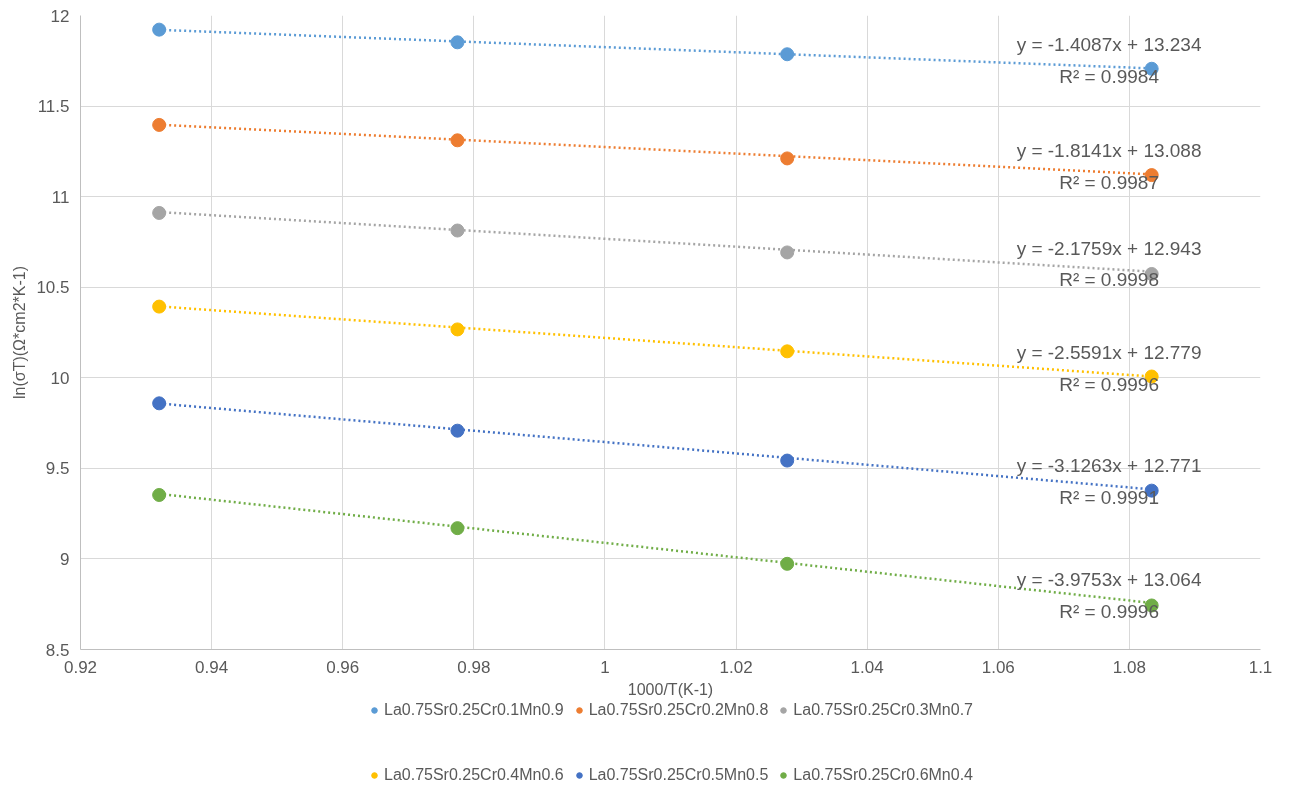 The image size is (1297, 801). I want to click on y-tick-label: 10, so click(60, 378).